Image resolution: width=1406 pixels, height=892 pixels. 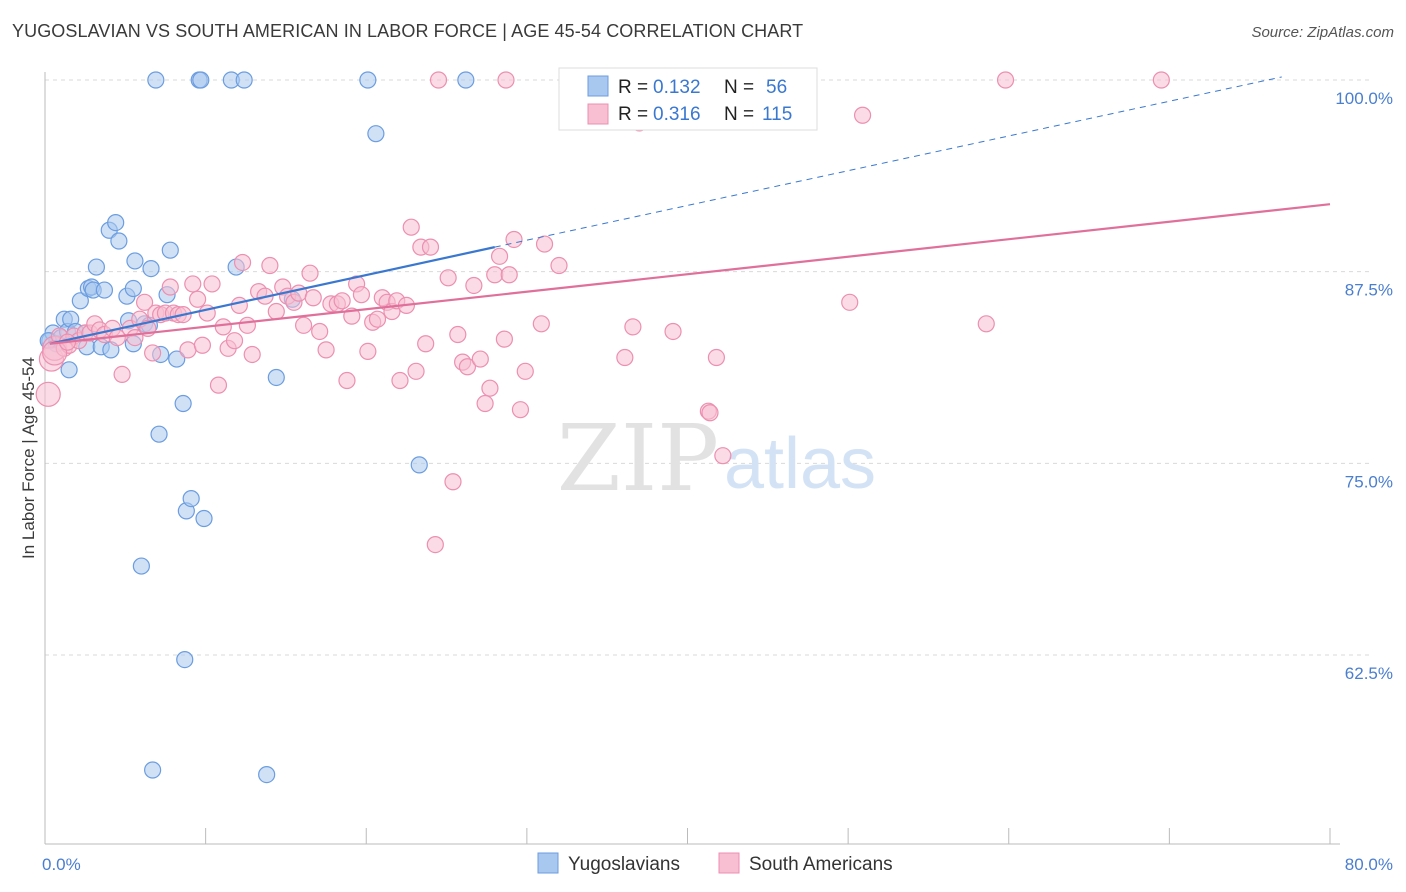 I want to click on x-tick-label-1: 80.0%, so click(x=1369, y=864).